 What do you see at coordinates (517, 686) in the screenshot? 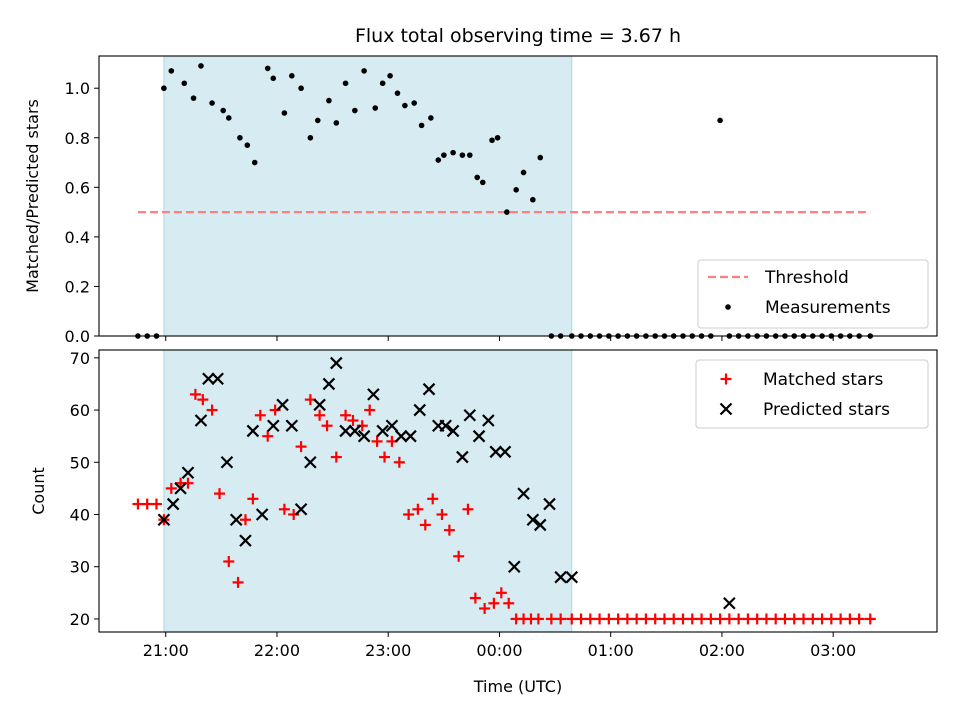
I see `x-axis-label: Time (UTC)` at bounding box center [517, 686].